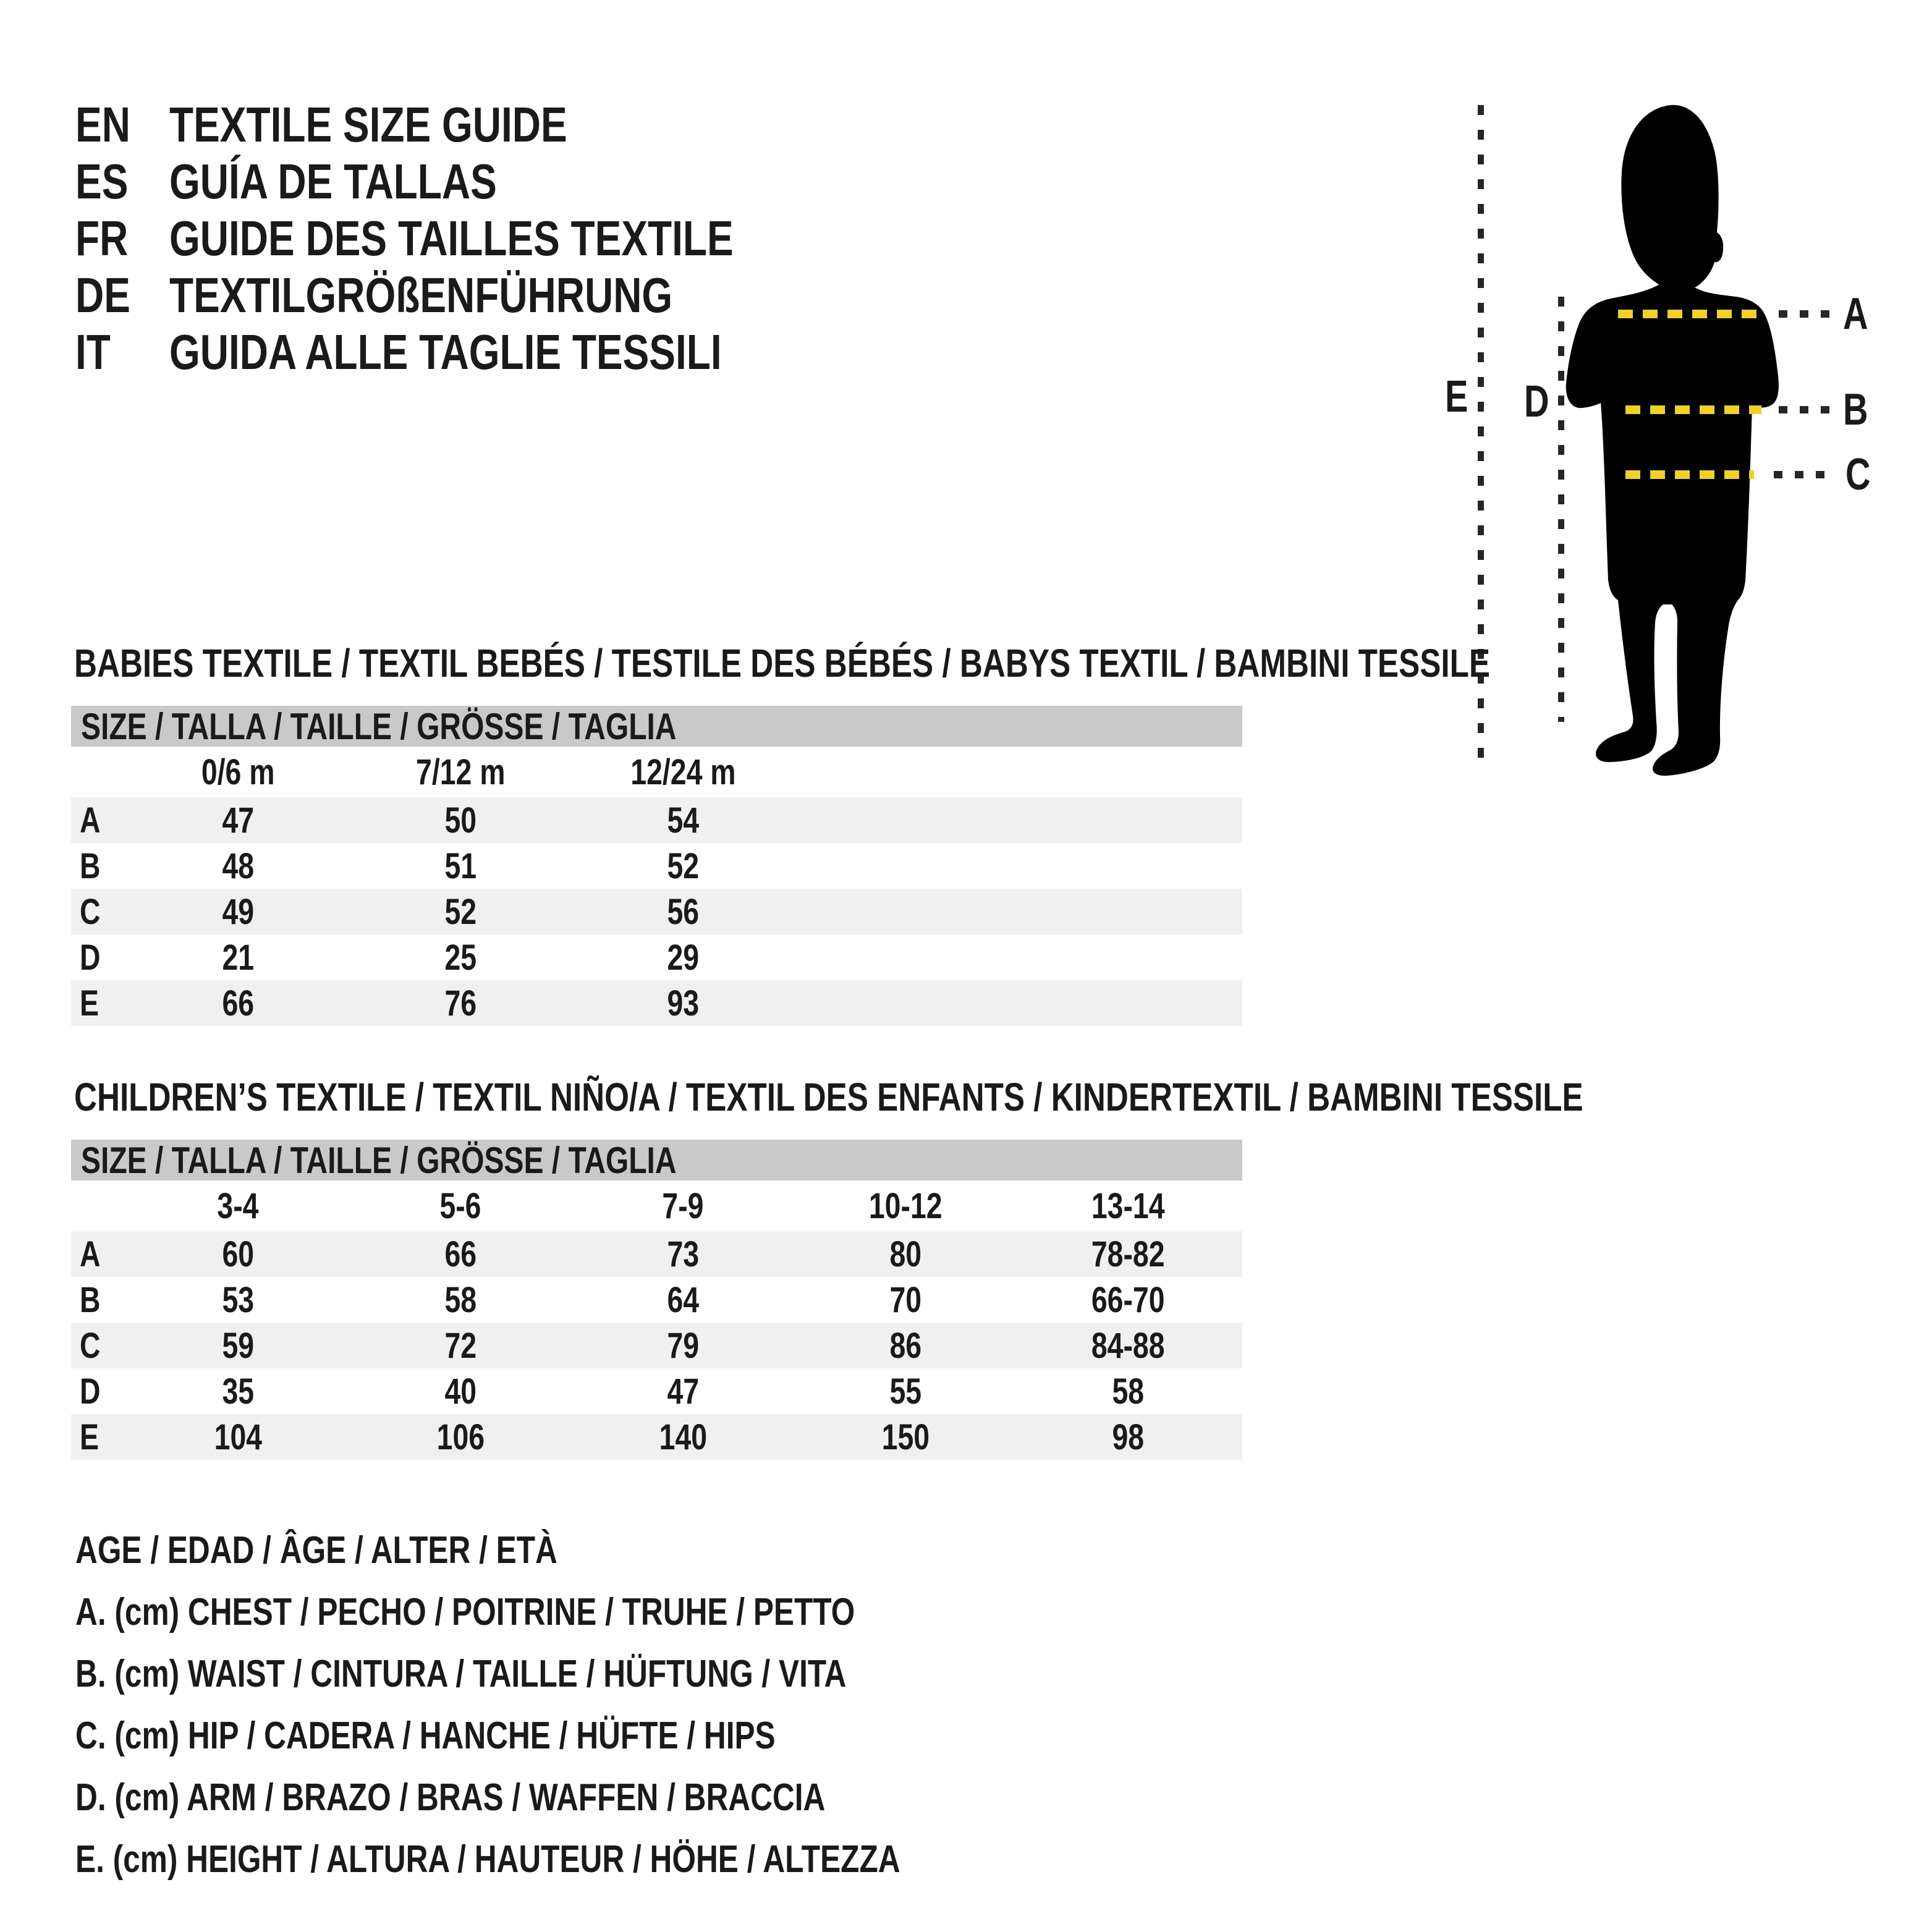  Describe the element at coordinates (238, 865) in the screenshot. I see `cell-value: 48` at that location.